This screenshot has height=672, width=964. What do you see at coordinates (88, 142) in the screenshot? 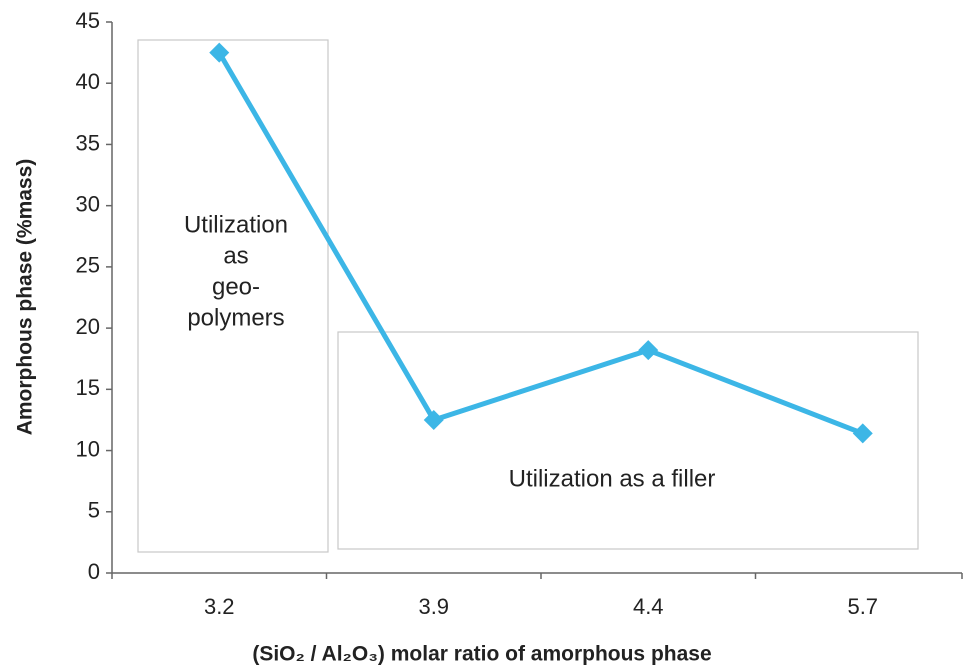
I see `y-tick-label: 35` at bounding box center [88, 142].